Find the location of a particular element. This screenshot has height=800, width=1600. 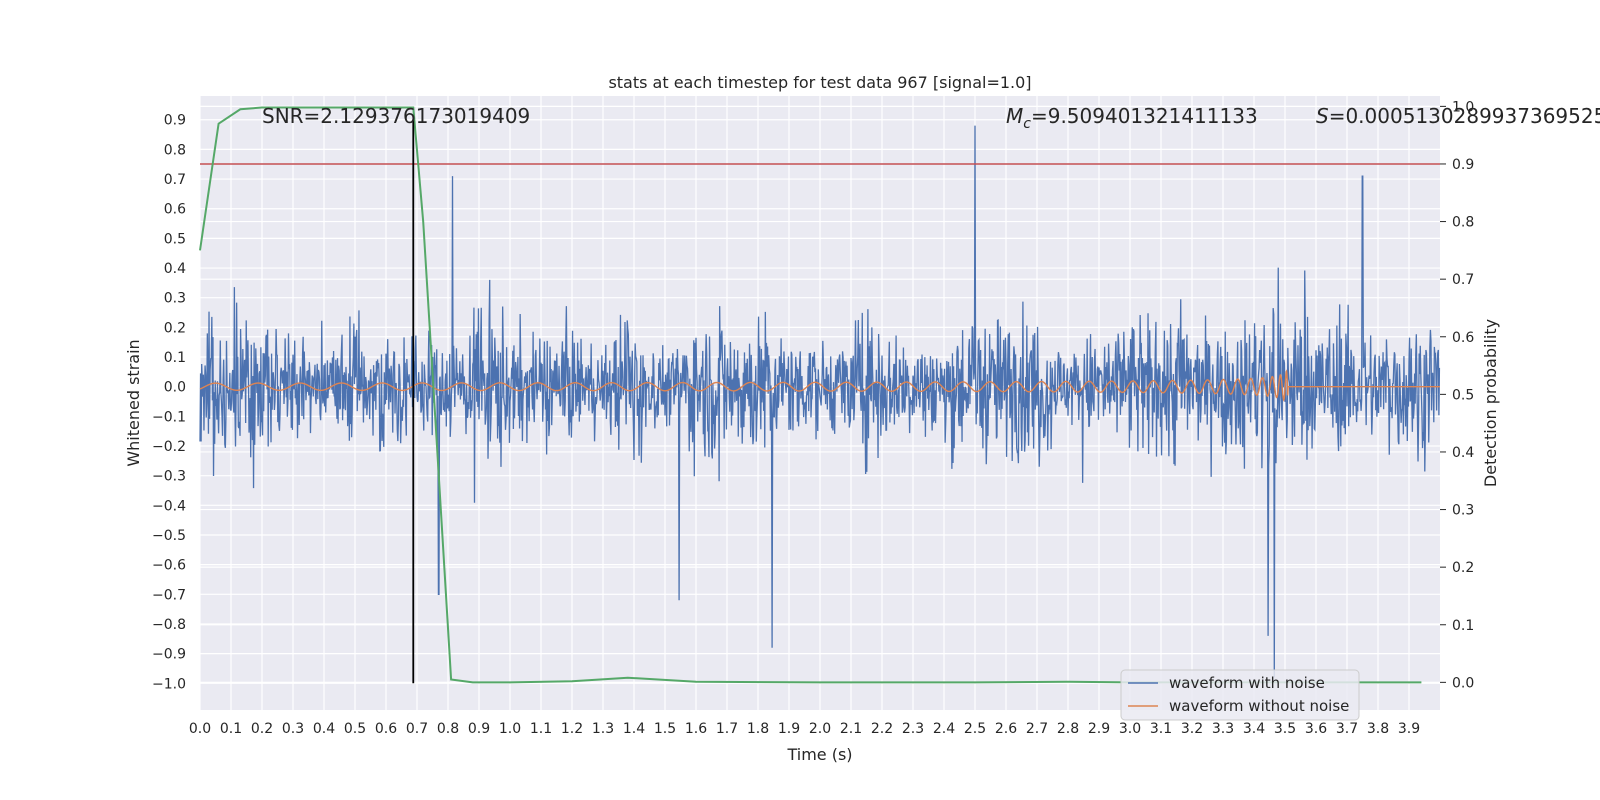

x-tick-label: 2.1 is located at coordinates (851, 729).